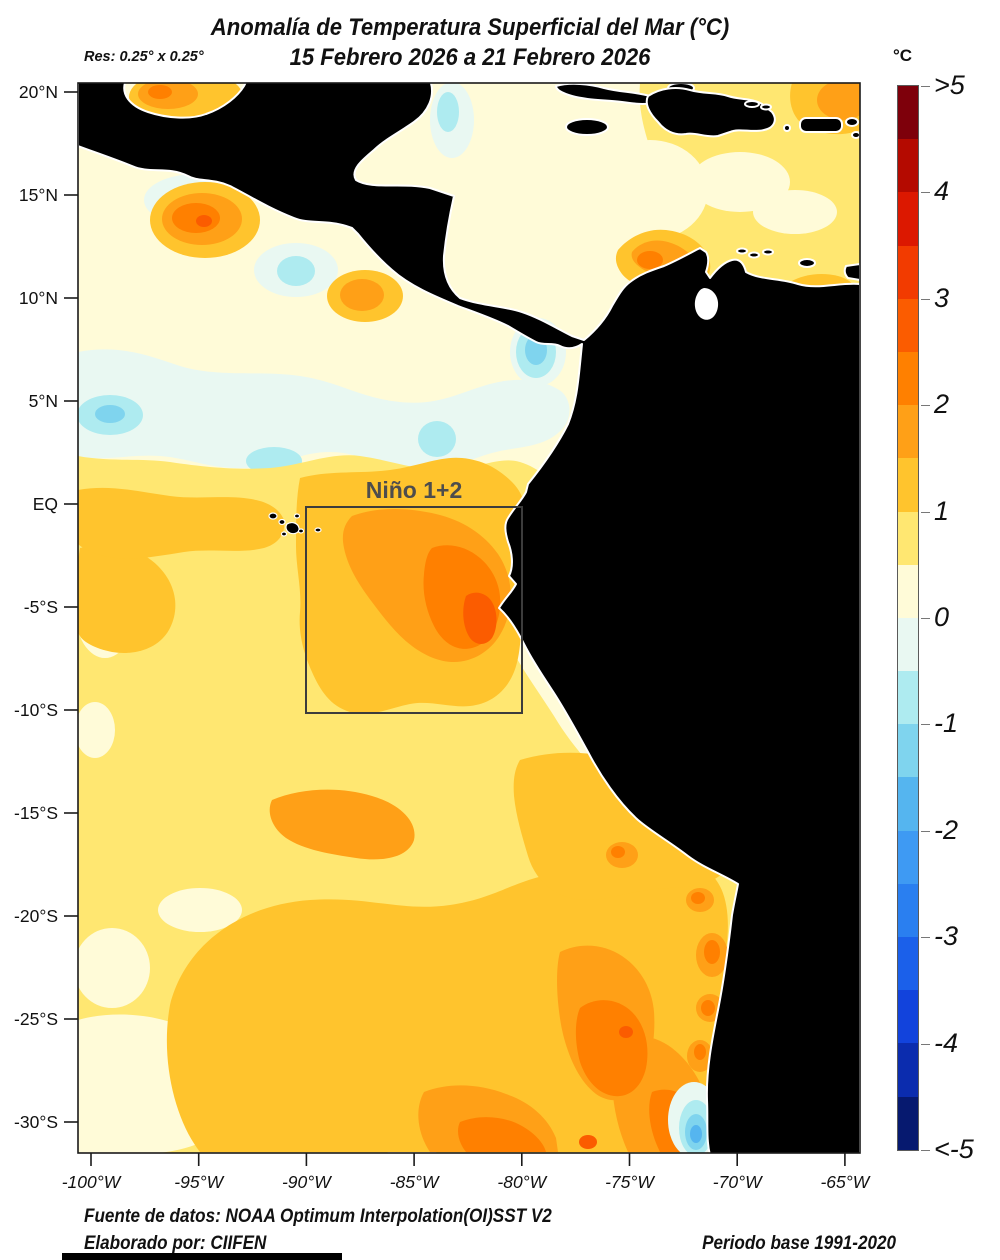  Describe the element at coordinates (415, 1182) in the screenshot. I see `lon-tick-label: -85°W` at that location.